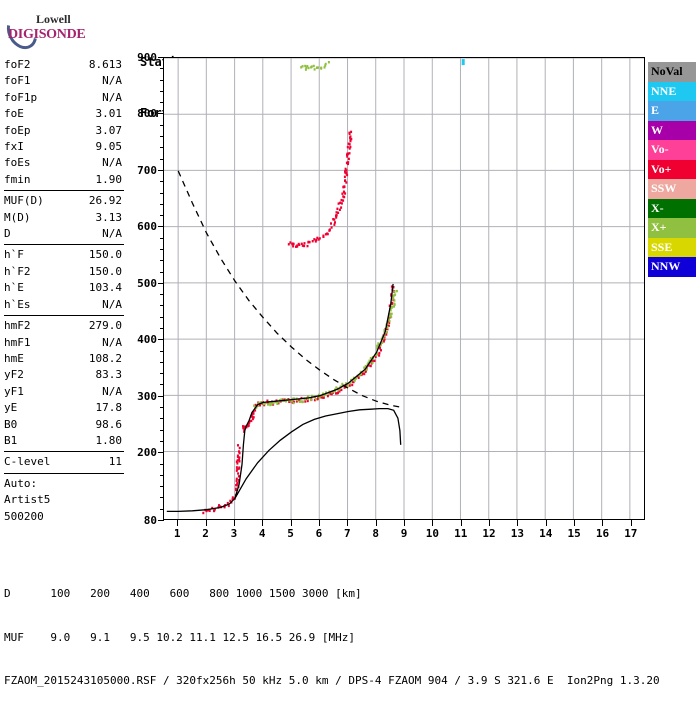  Describe the element at coordinates (64, 359) in the screenshot. I see `param-row-hme: hmE 108.2` at that location.